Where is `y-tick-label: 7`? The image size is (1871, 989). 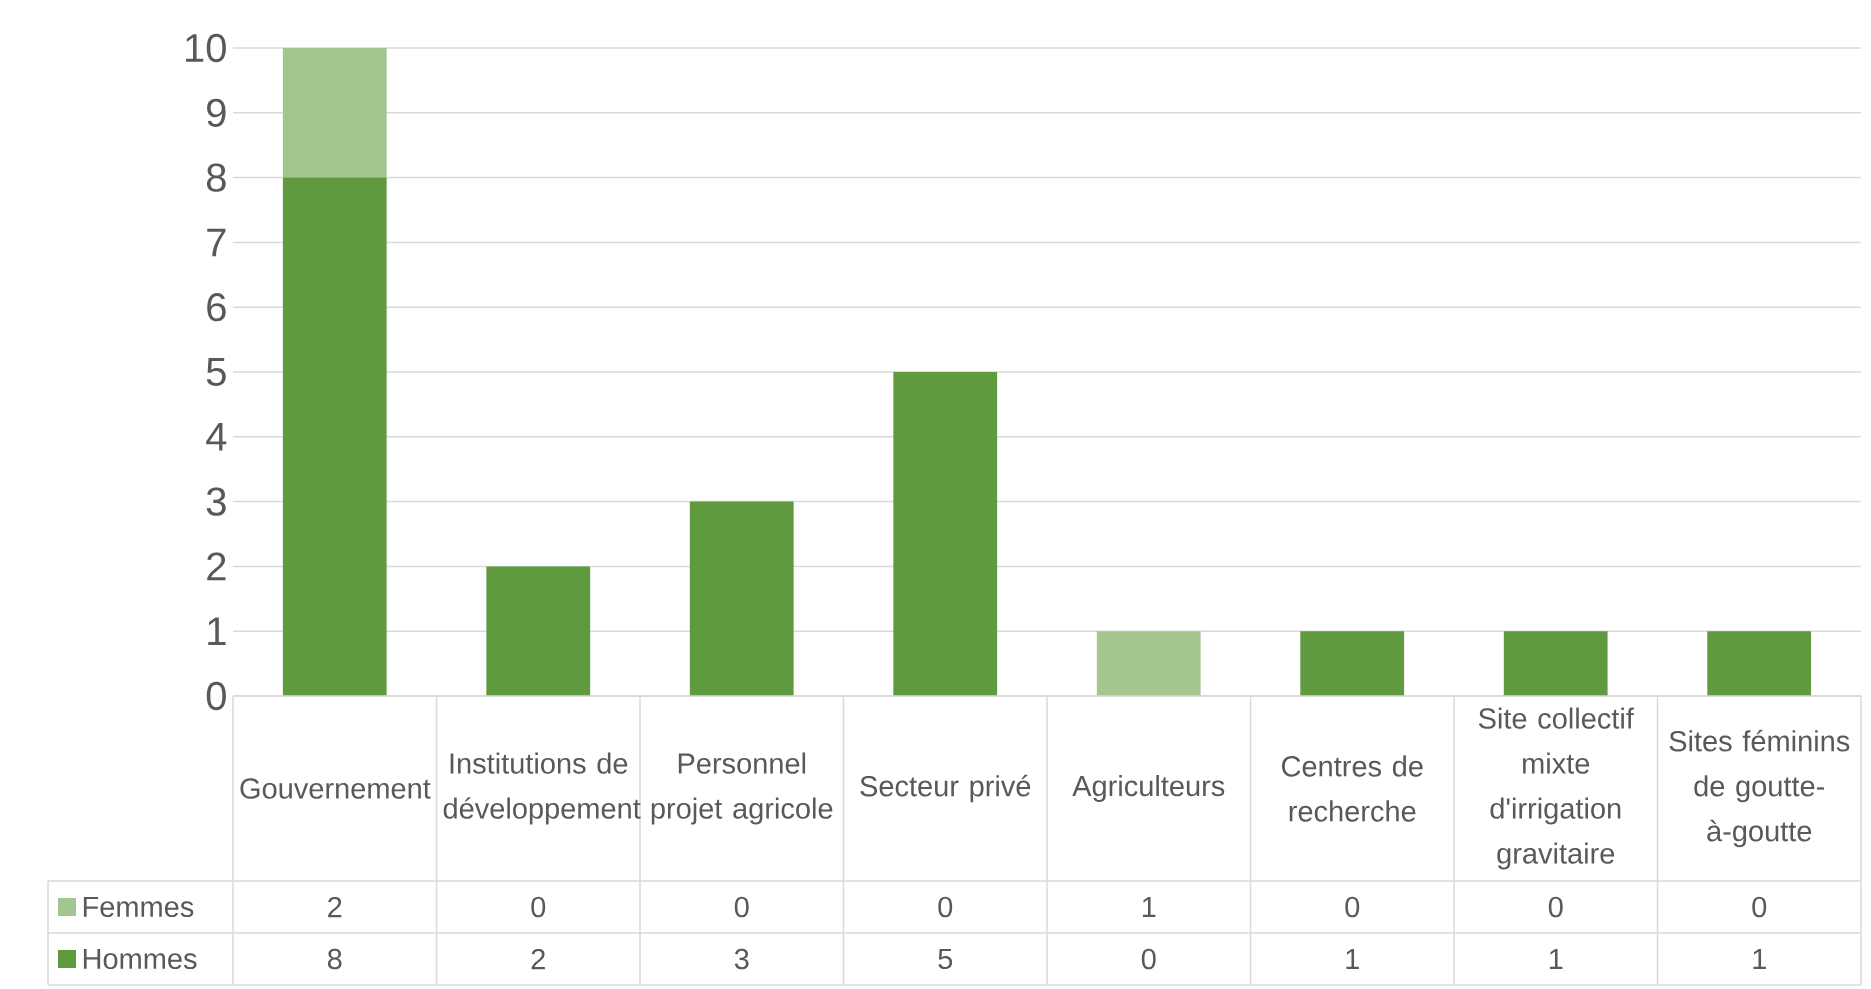
y-tick-label: 7 is located at coordinates (216, 242).